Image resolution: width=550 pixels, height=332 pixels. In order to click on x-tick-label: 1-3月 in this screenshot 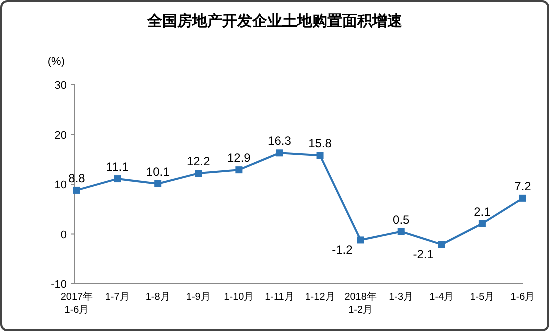, I will do `click(401, 297)`.